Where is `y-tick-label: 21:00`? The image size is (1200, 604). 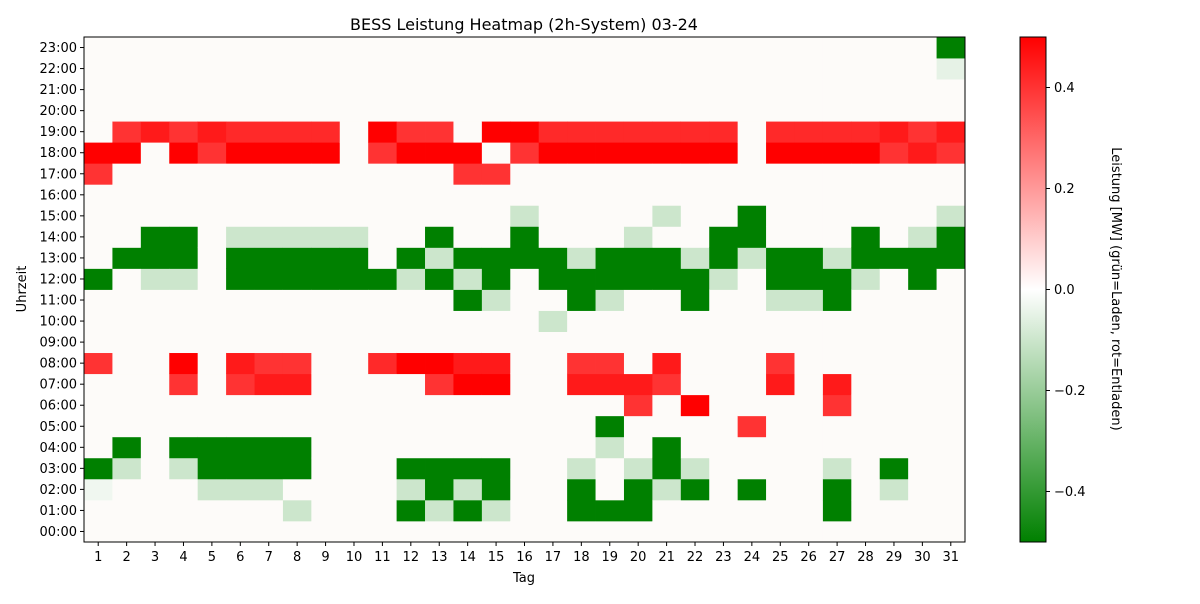 y-tick-label: 21:00 is located at coordinates (58, 90).